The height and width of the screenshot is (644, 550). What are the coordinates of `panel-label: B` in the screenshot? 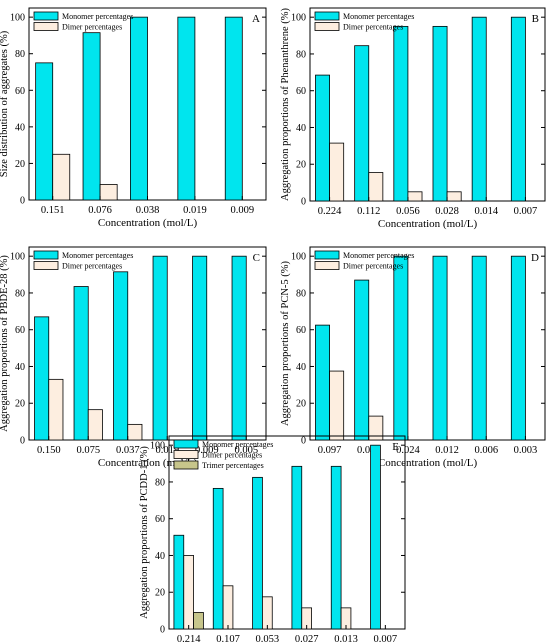 It's located at (535, 19).